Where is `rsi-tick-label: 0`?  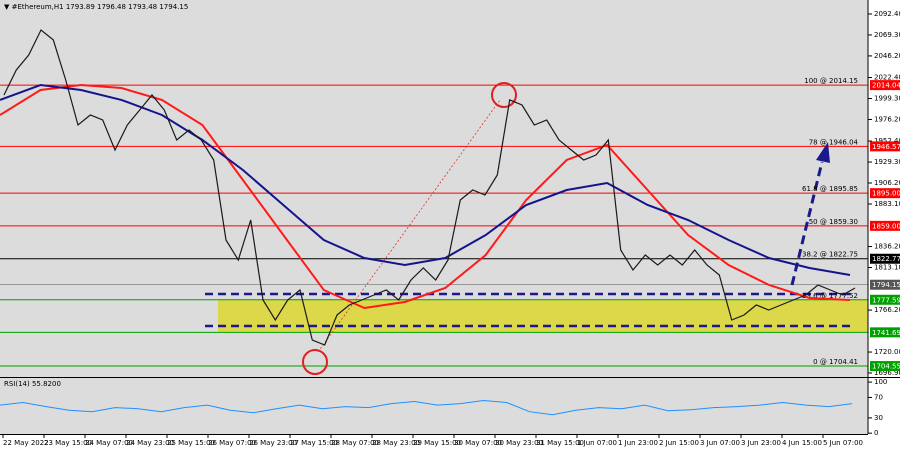 rsi-tick-label: 0 is located at coordinates (876, 433).